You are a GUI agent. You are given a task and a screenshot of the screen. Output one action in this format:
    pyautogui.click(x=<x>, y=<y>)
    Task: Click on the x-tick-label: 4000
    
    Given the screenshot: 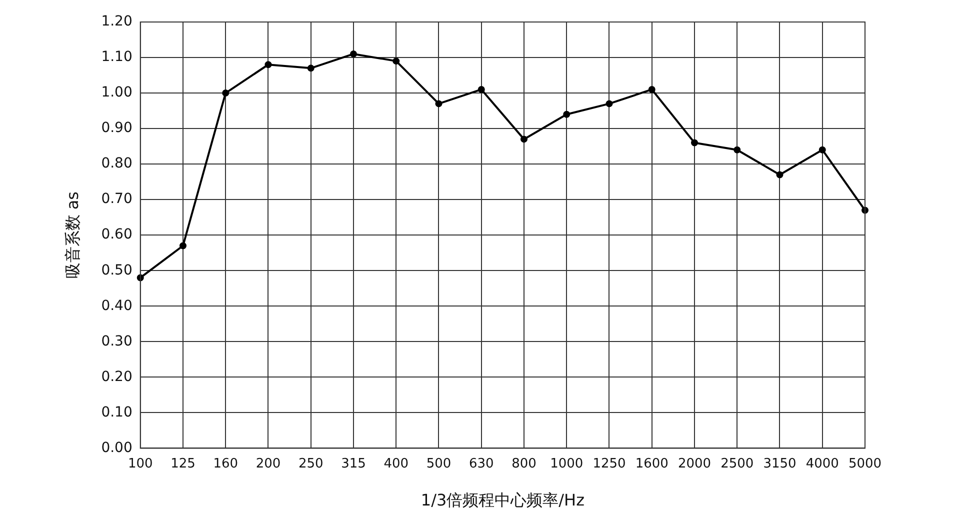 What is the action you would take?
    pyautogui.click(x=822, y=464)
    